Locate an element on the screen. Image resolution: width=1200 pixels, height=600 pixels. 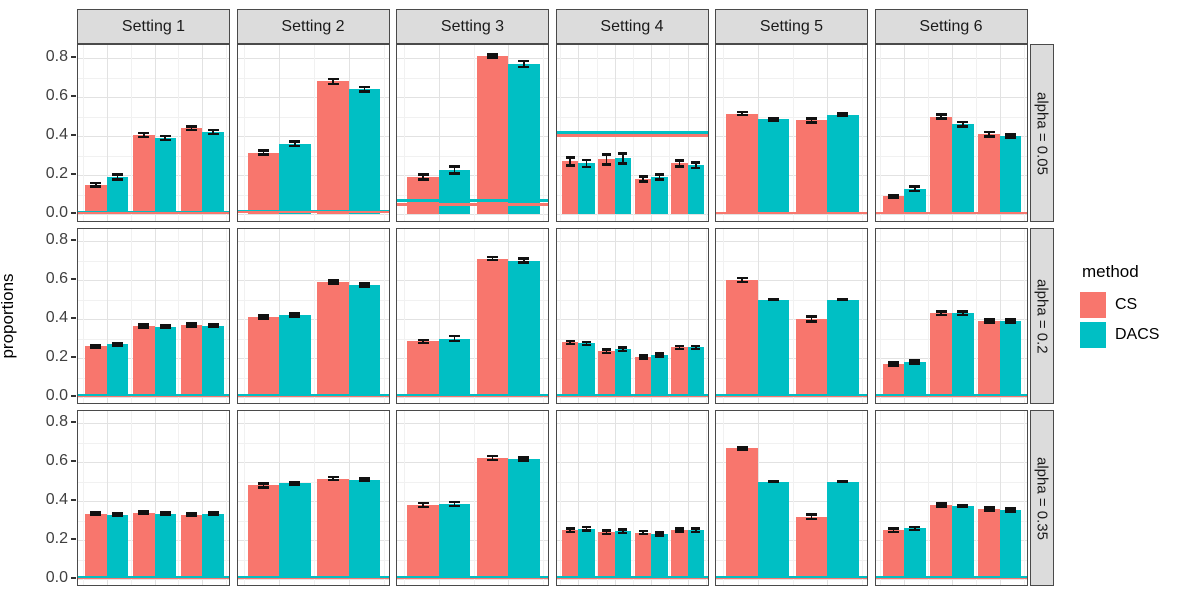
ref-line-cs is located at coordinates (313, 212).